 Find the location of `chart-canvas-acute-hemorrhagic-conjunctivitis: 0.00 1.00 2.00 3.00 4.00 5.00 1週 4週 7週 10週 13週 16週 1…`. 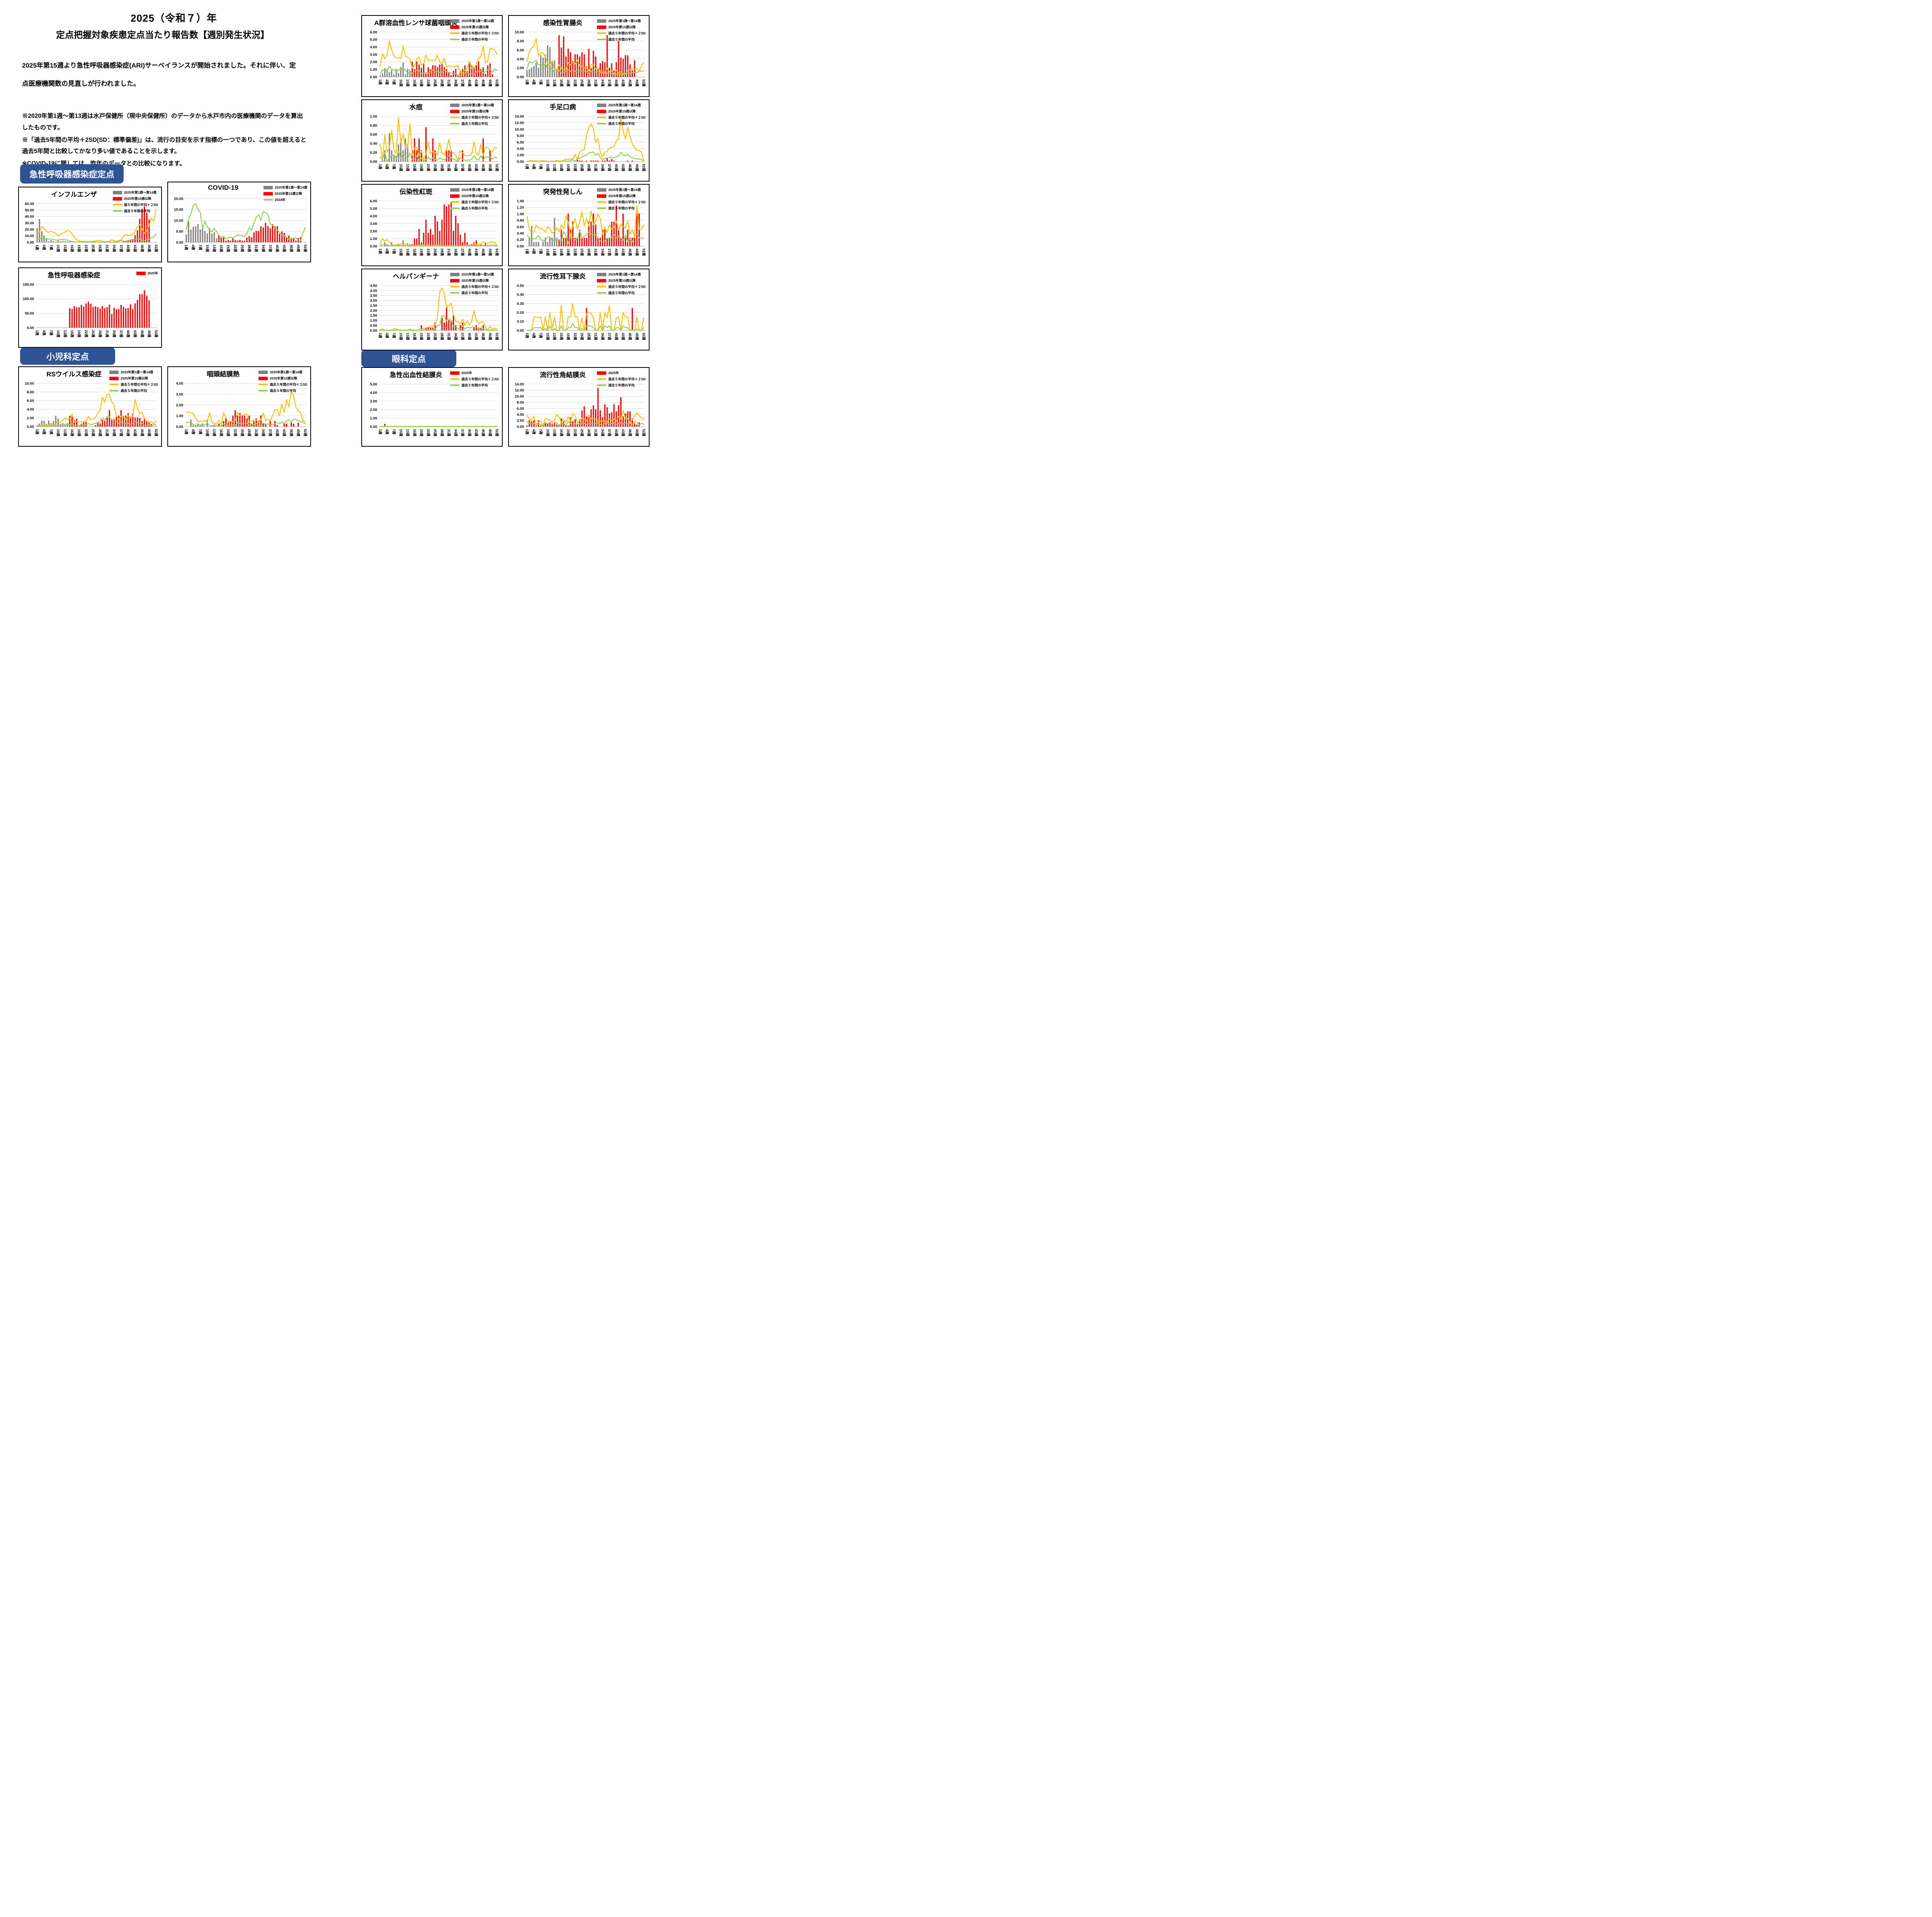

chart-canvas-acute-hemorrhagic-conjunctivitis: 0.00 1.00 2.00 3.00 4.00 5.00 1週 4週 7週 10週 13週 16週 1… is located at coordinates (432, 407).